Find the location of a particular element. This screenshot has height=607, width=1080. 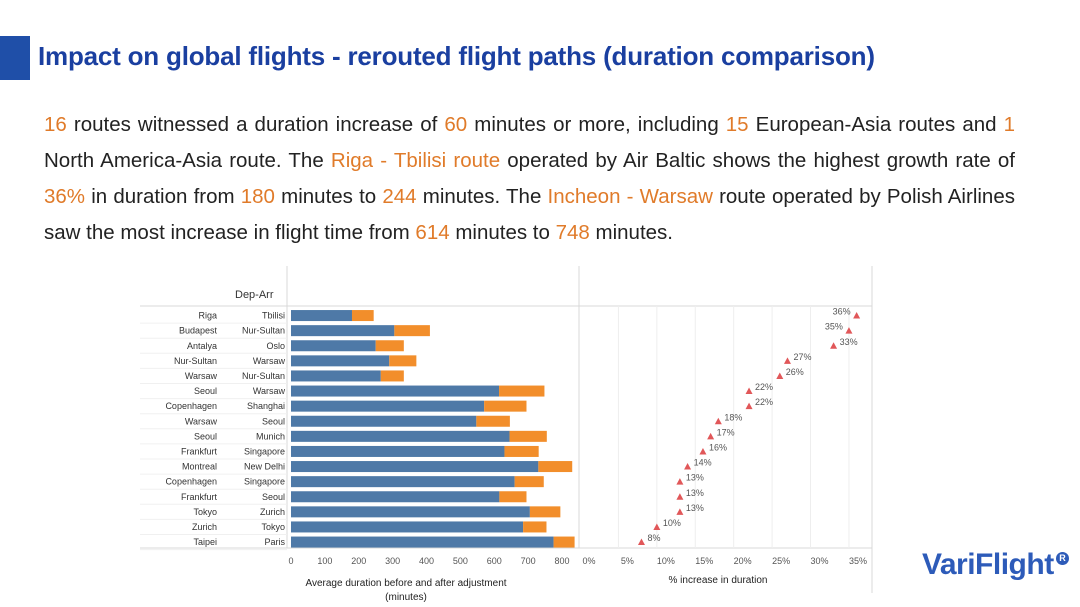

dep-label: Warsaw is located at coordinates (201, 421).